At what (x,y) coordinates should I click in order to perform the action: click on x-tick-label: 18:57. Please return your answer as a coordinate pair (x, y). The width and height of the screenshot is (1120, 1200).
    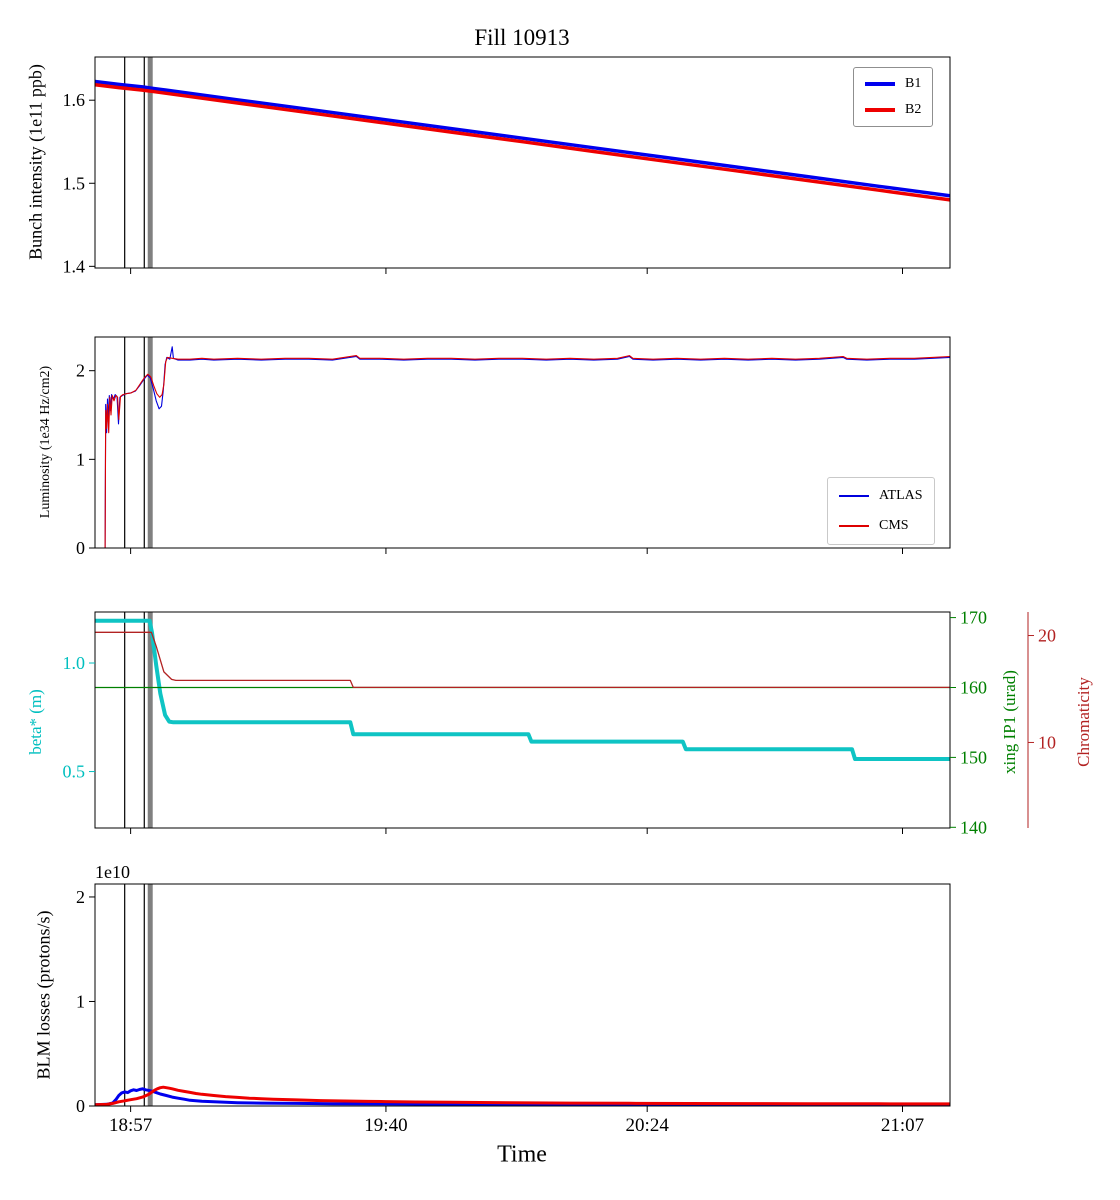
    Looking at the image, I should click on (130, 1125).